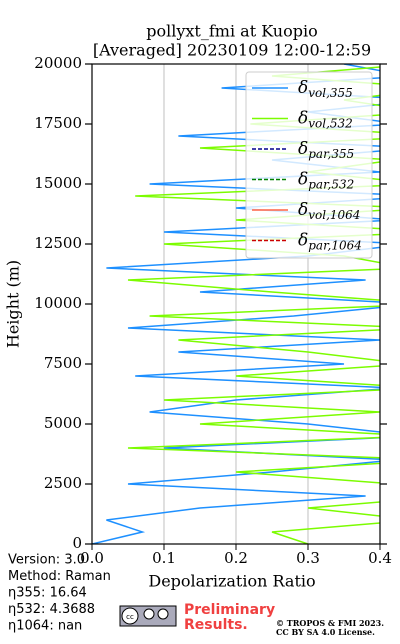  What do you see at coordinates (51, 609) in the screenshot?
I see `info-line: η532: 4.3688` at bounding box center [51, 609].